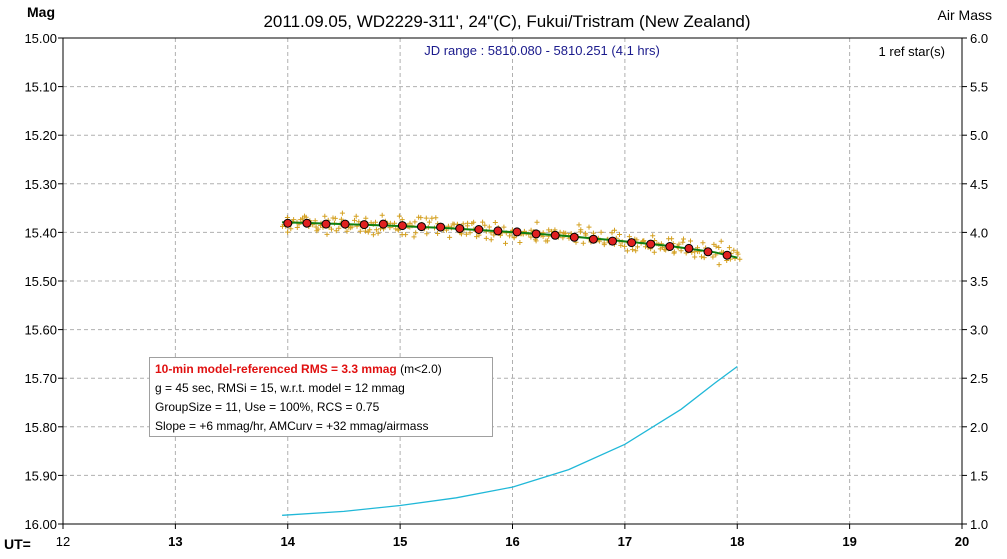  I want to click on stats-line-group: GroupSize = 11, Use = 100%, RCS = 0.75, so click(267, 407).